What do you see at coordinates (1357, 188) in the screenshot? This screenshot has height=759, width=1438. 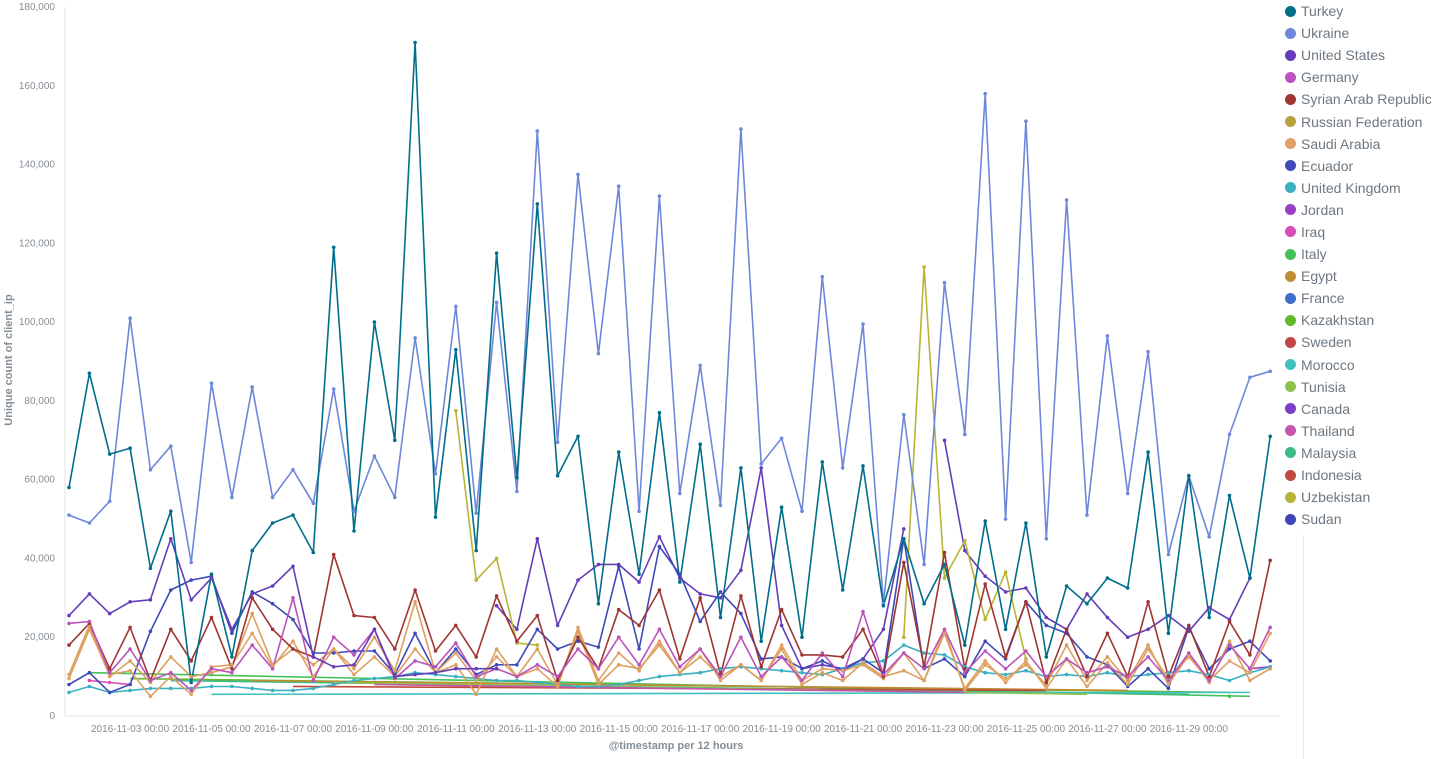 I see `legend-item-united-kingdom: United Kingdom` at bounding box center [1357, 188].